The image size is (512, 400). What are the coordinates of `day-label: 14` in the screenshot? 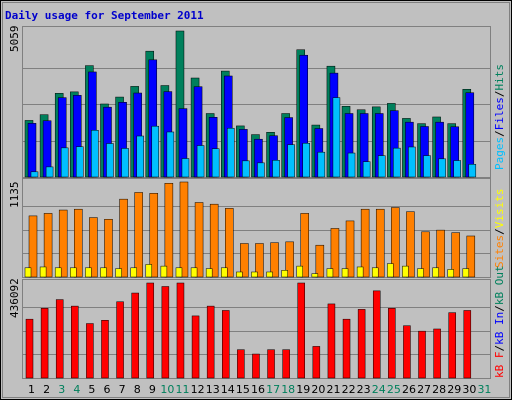 It's located at (228, 389).